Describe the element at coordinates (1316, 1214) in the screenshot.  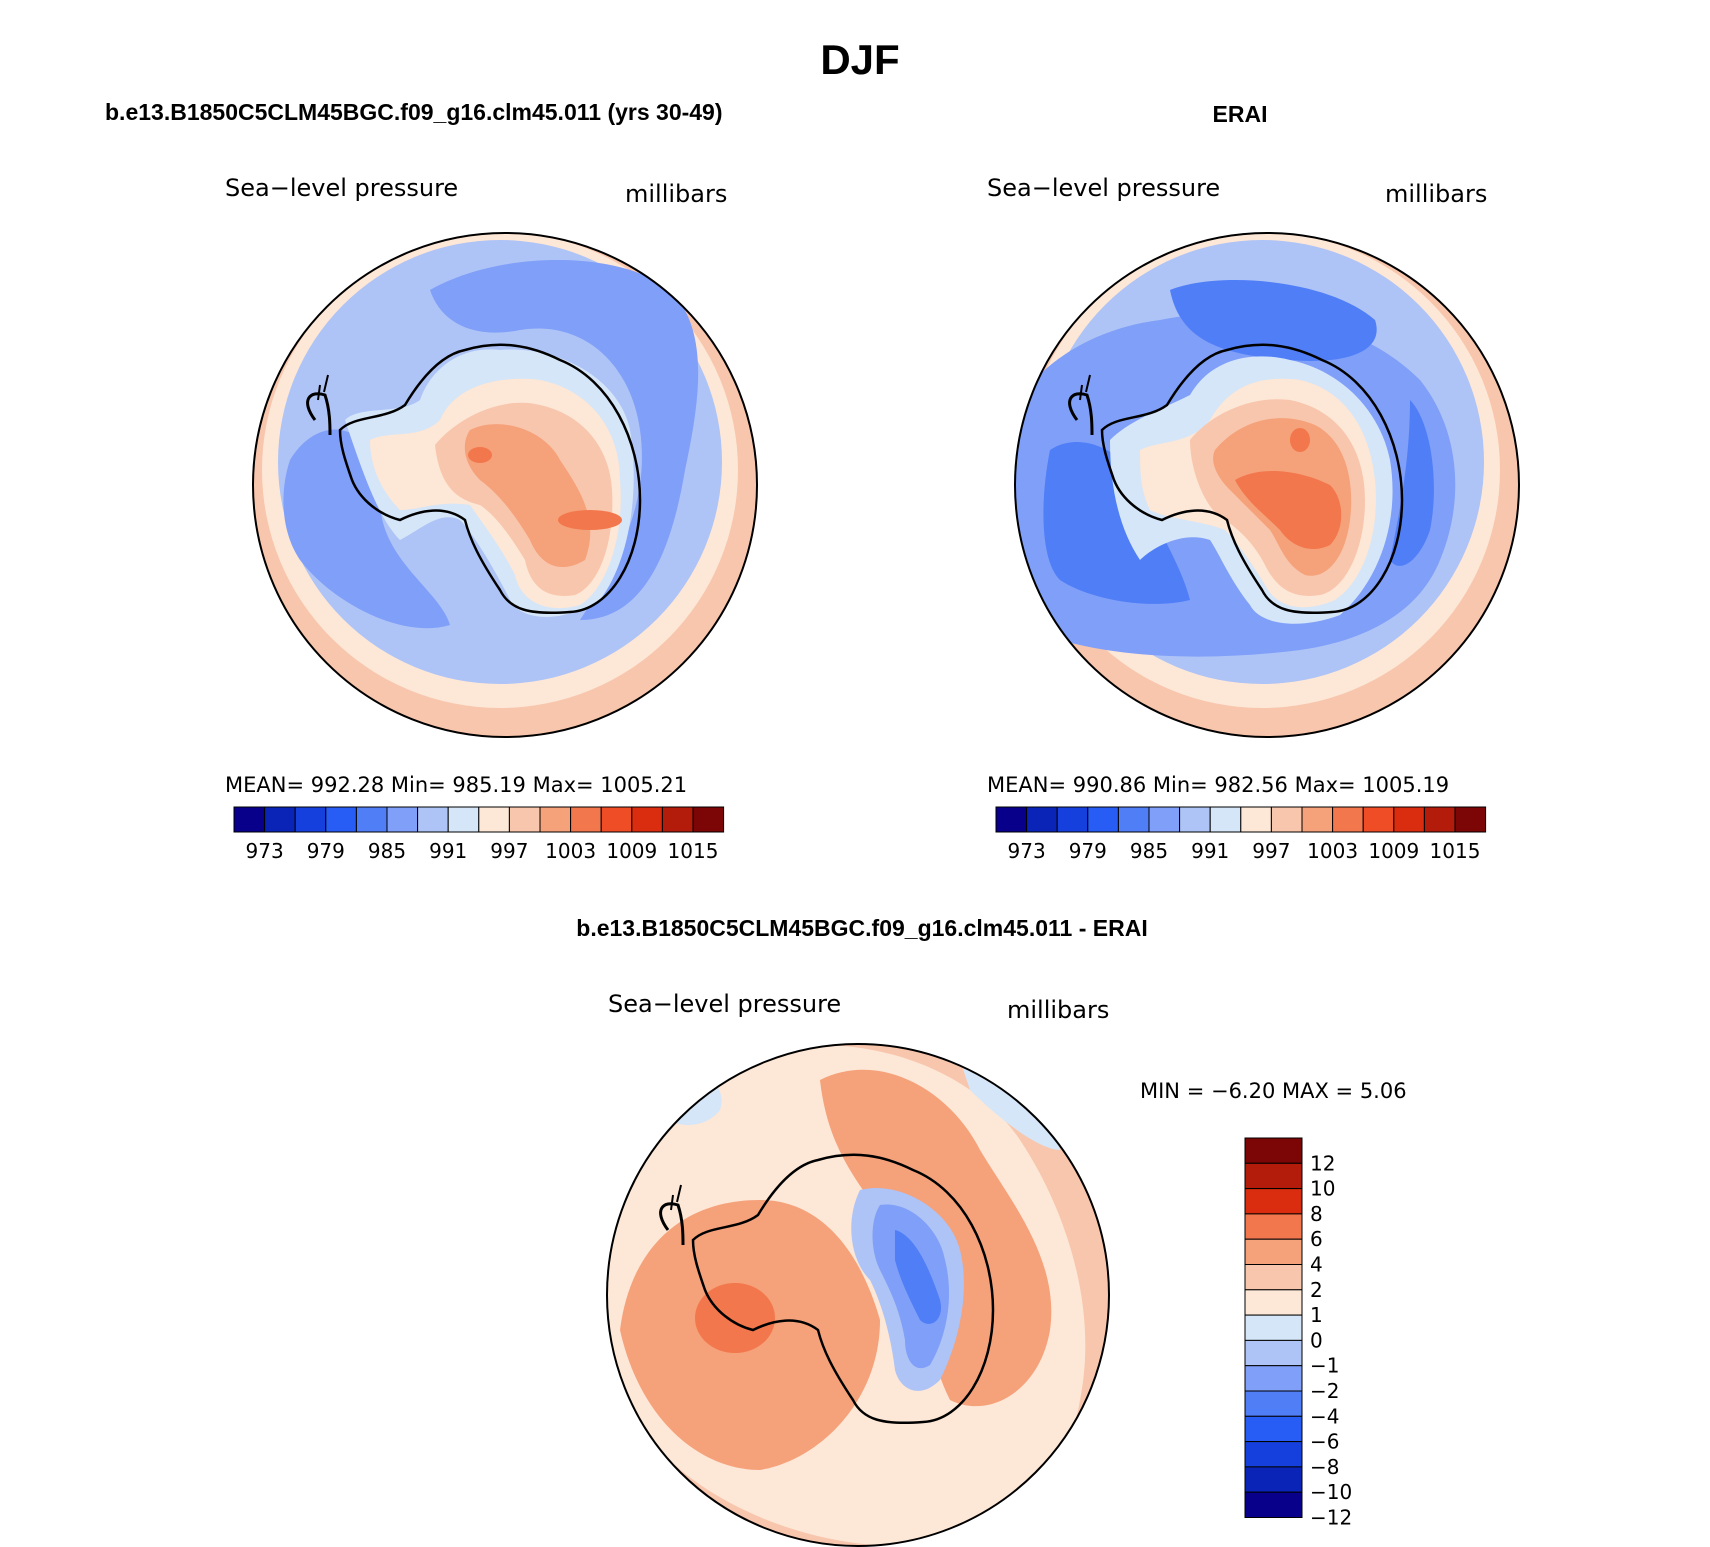
I see `colorbar-tick-label: 8` at that location.